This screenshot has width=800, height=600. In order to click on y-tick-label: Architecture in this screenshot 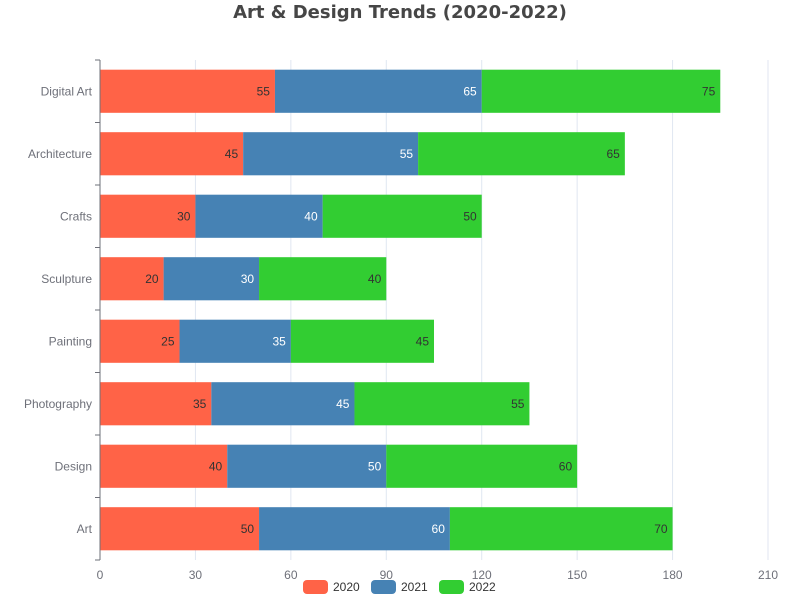, I will do `click(60, 154)`.